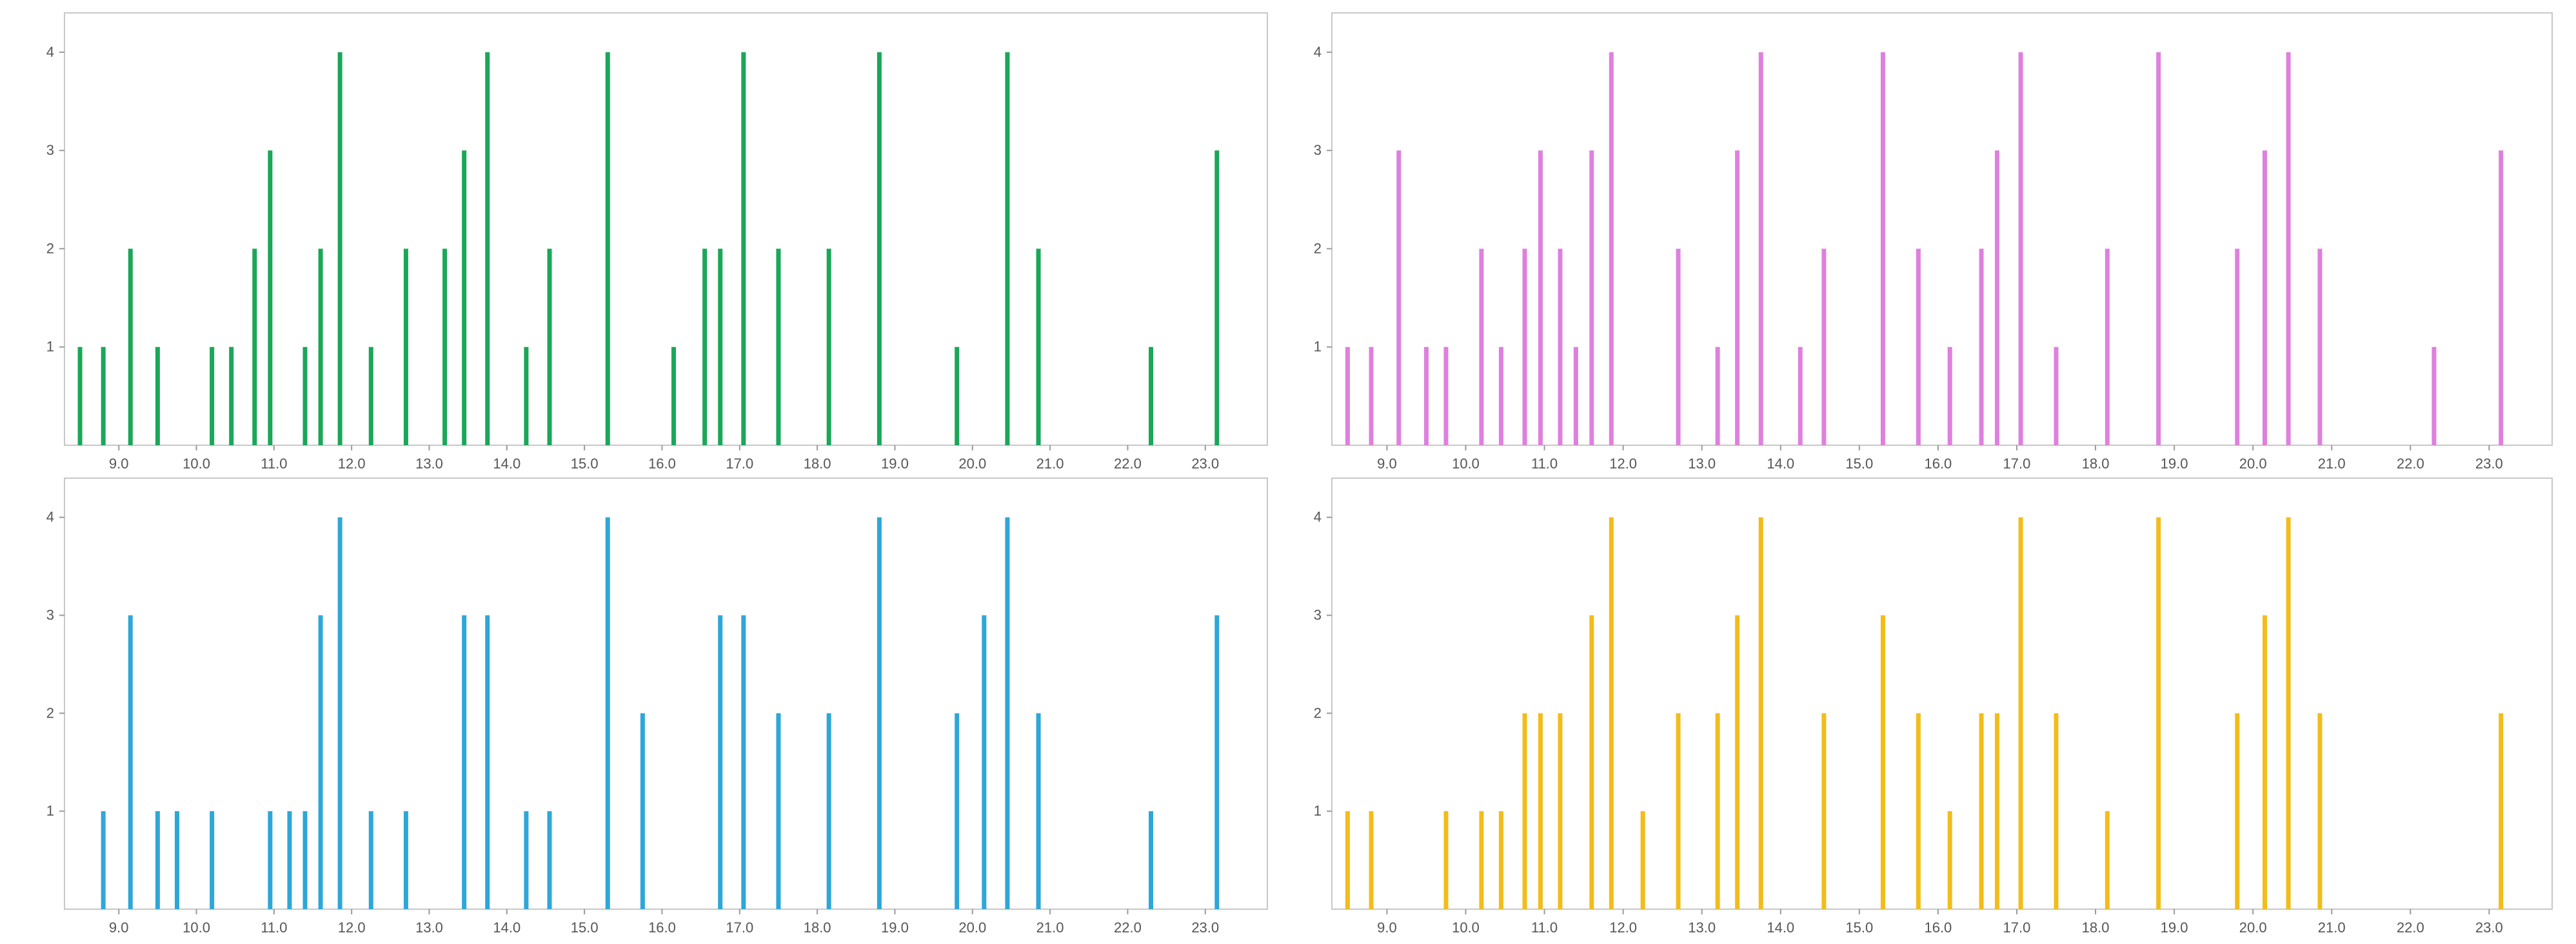 Image resolution: width=2576 pixels, height=944 pixels. What do you see at coordinates (2332, 464) in the screenshot?
I see `x-tick-label: 21.0` at bounding box center [2332, 464].